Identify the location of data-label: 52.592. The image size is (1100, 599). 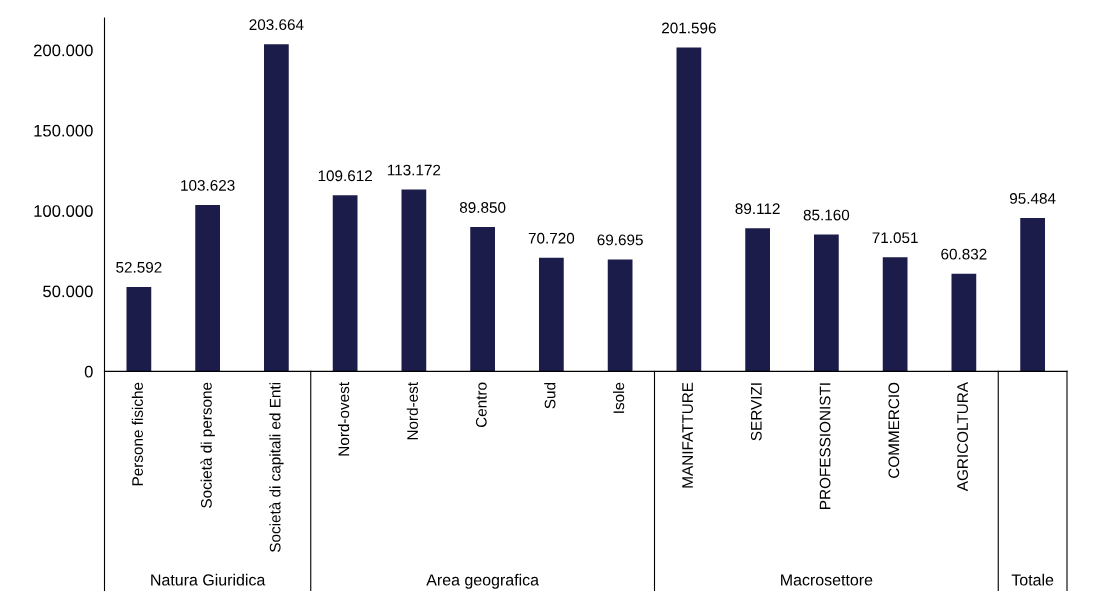
(139, 267).